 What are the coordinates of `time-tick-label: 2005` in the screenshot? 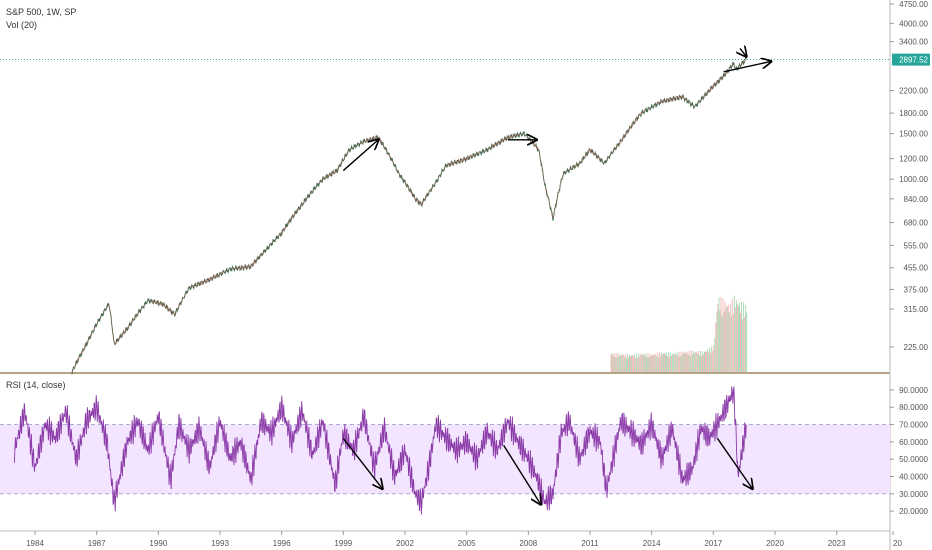 It's located at (467, 543).